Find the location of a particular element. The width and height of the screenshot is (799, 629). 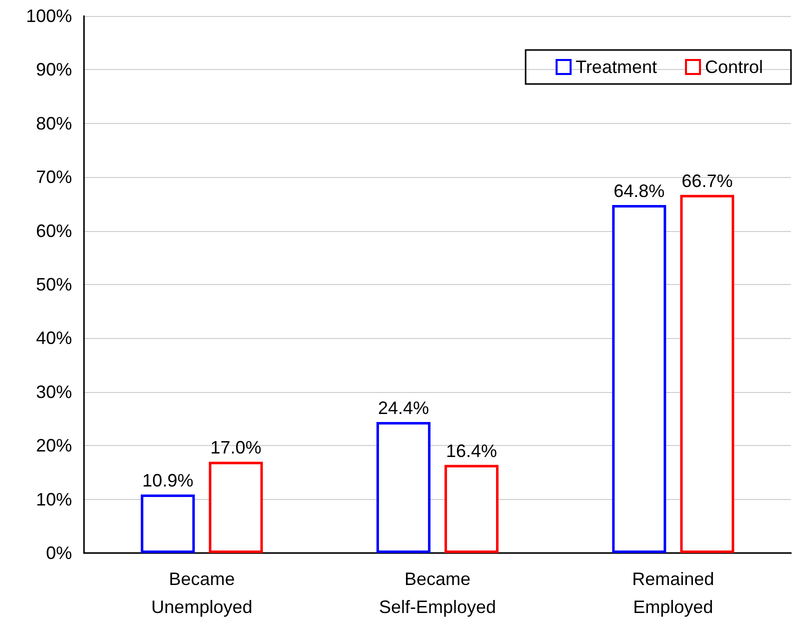

y-tick-label: 0% is located at coordinates (59, 553).